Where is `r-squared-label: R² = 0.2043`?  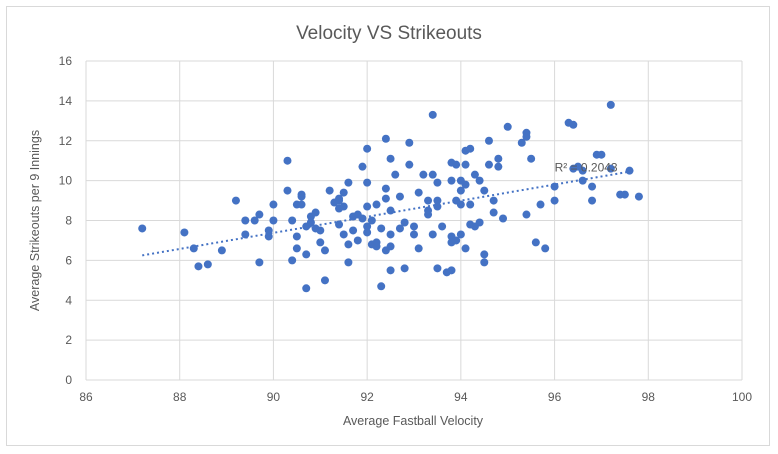
r-squared-label: R² = 0.2043 is located at coordinates (586, 168).